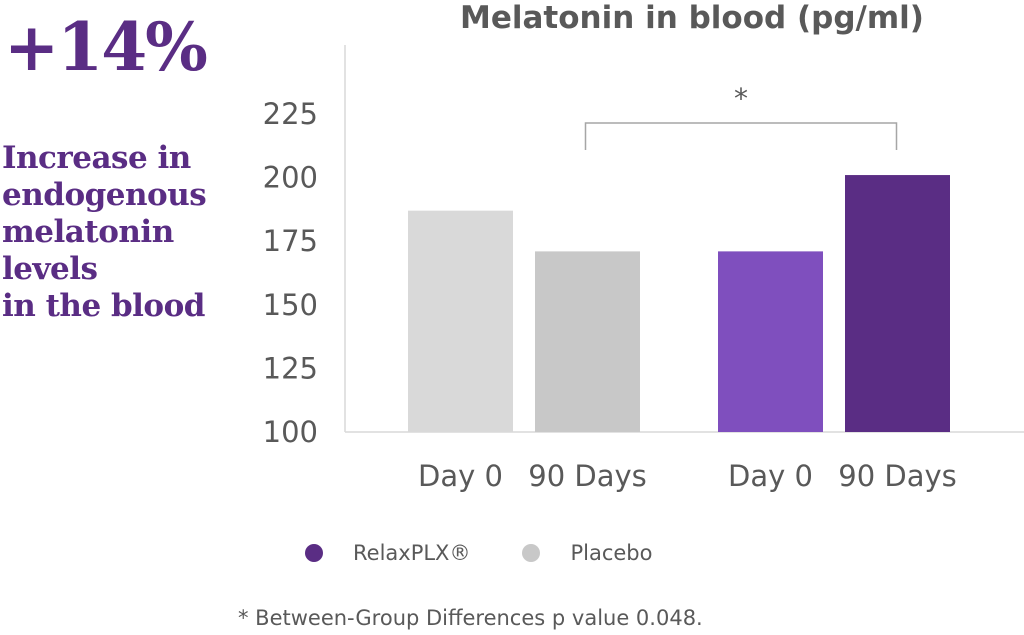 The image size is (1024, 635). I want to click on y-tick-label: 200, so click(290, 178).